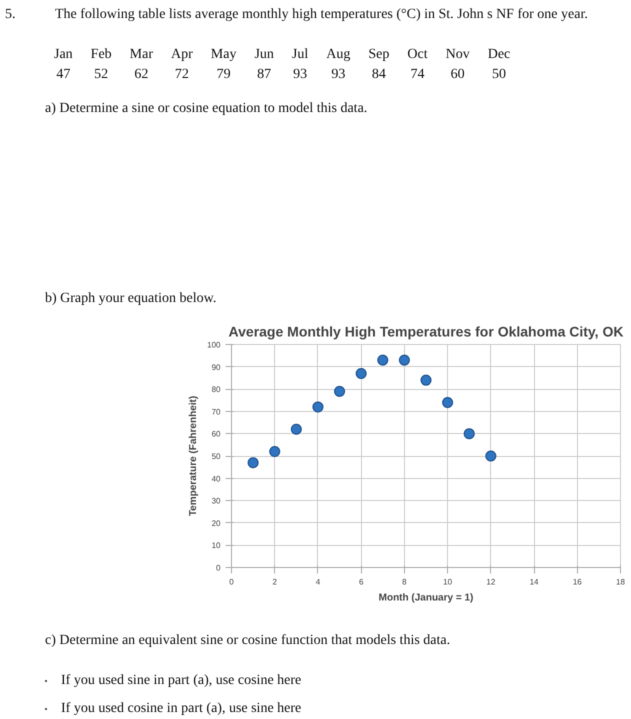 The image size is (631, 719). Describe the element at coordinates (217, 523) in the screenshot. I see `y-tick-label: 20` at that location.